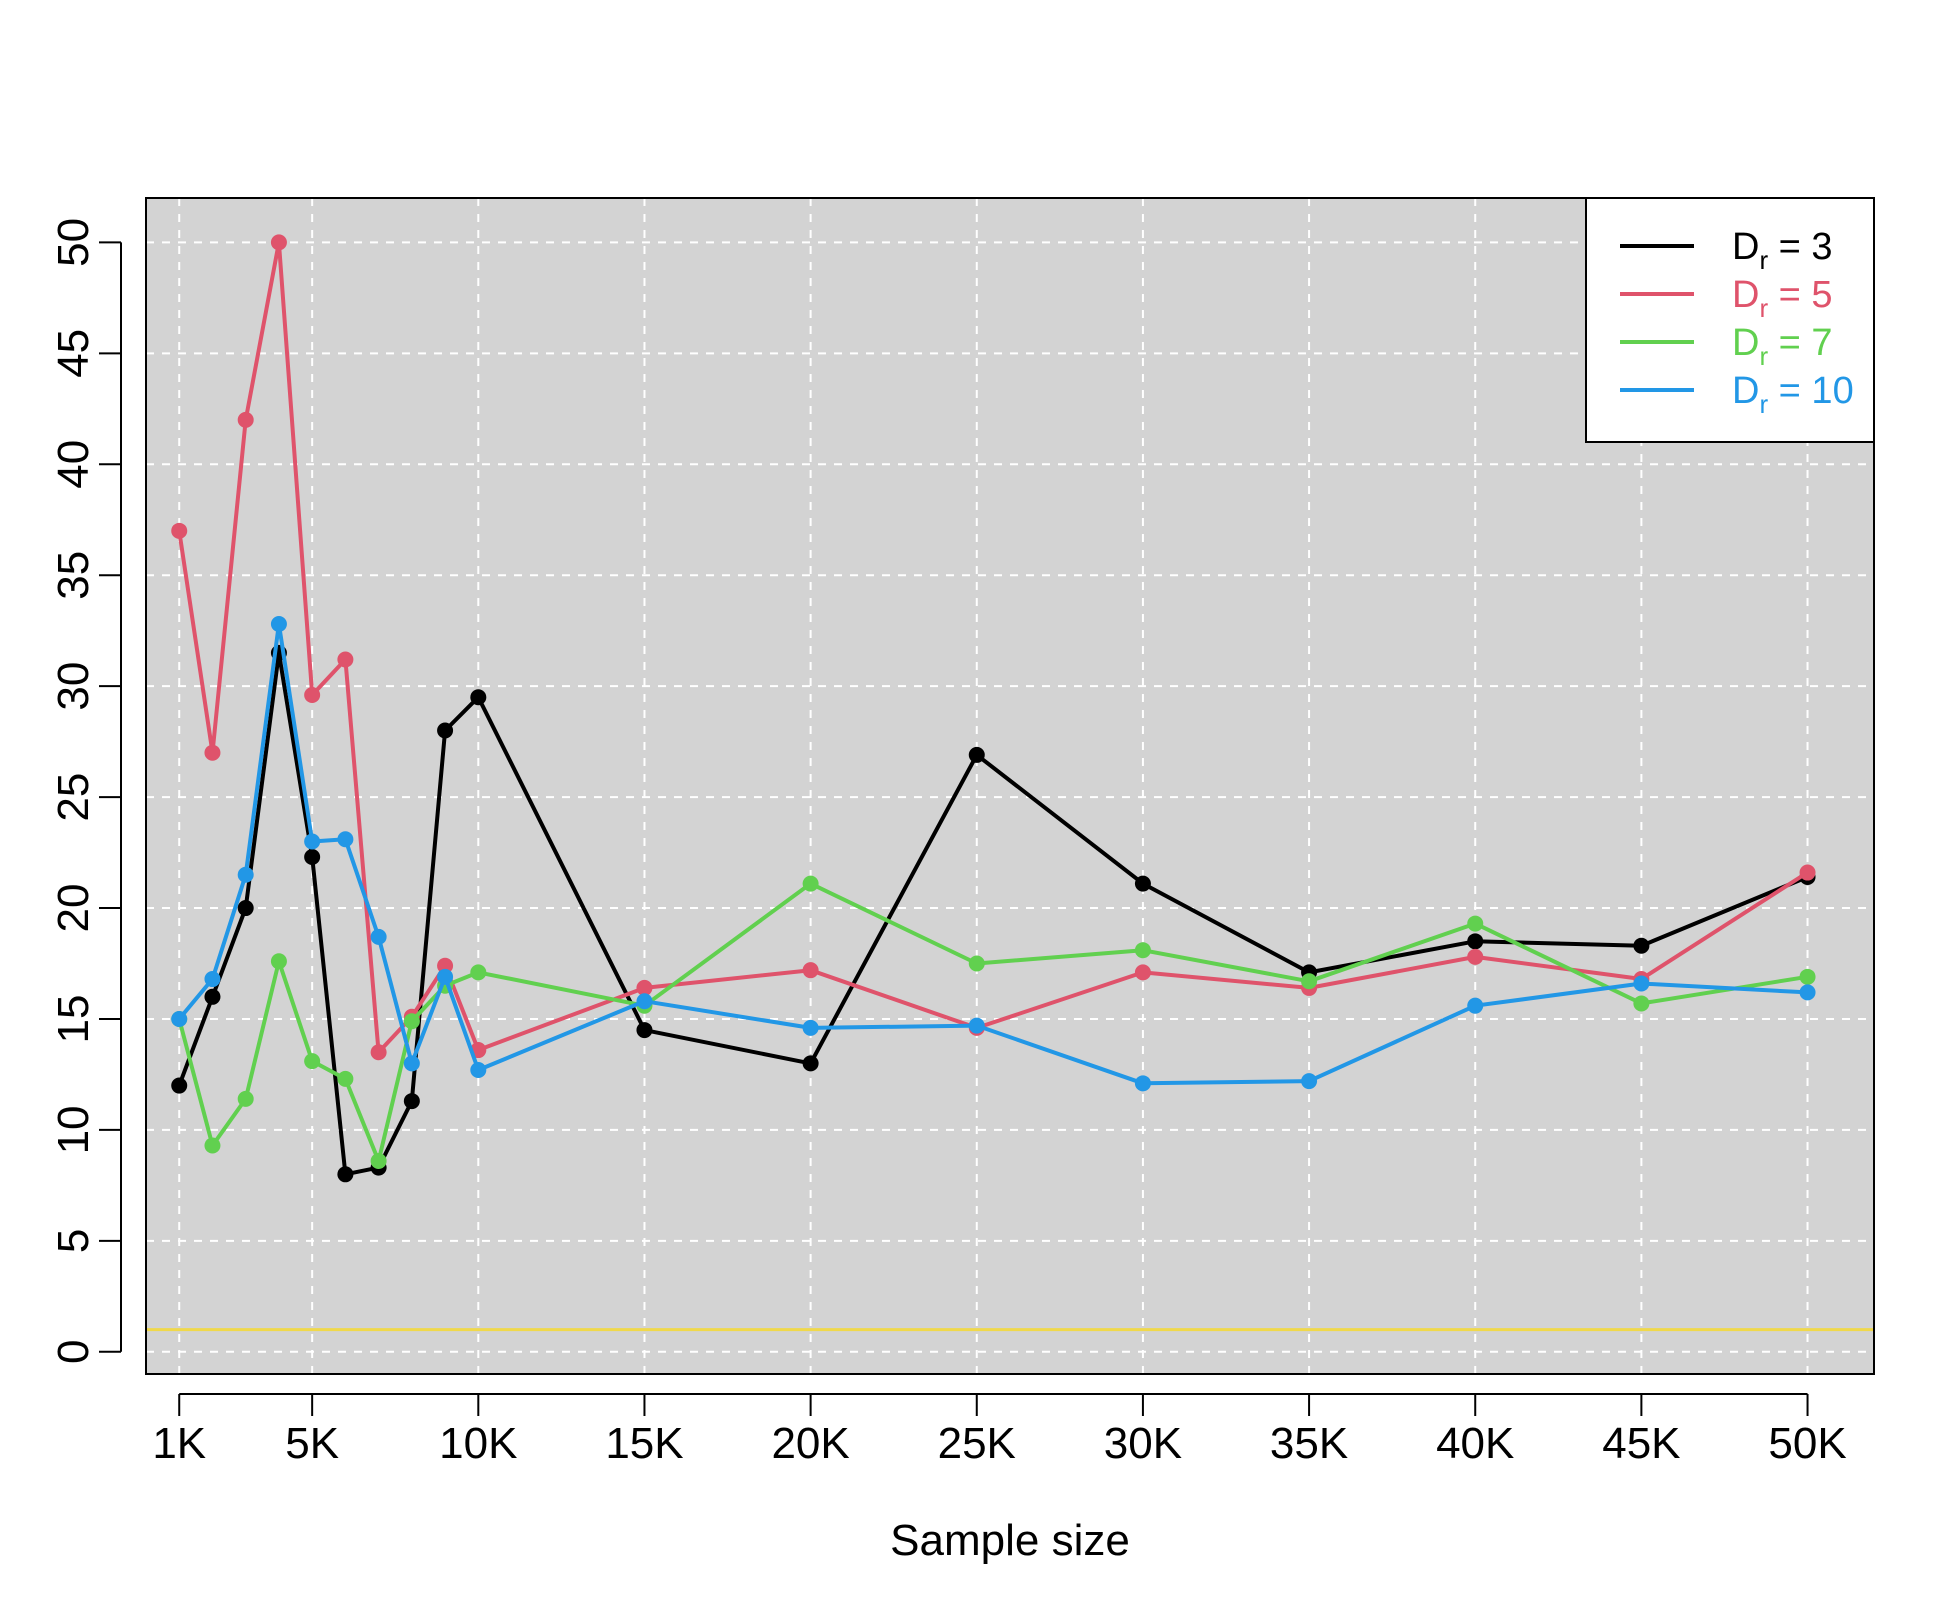 The width and height of the screenshot is (1948, 1600). I want to click on series-line, so click(992, 1022).